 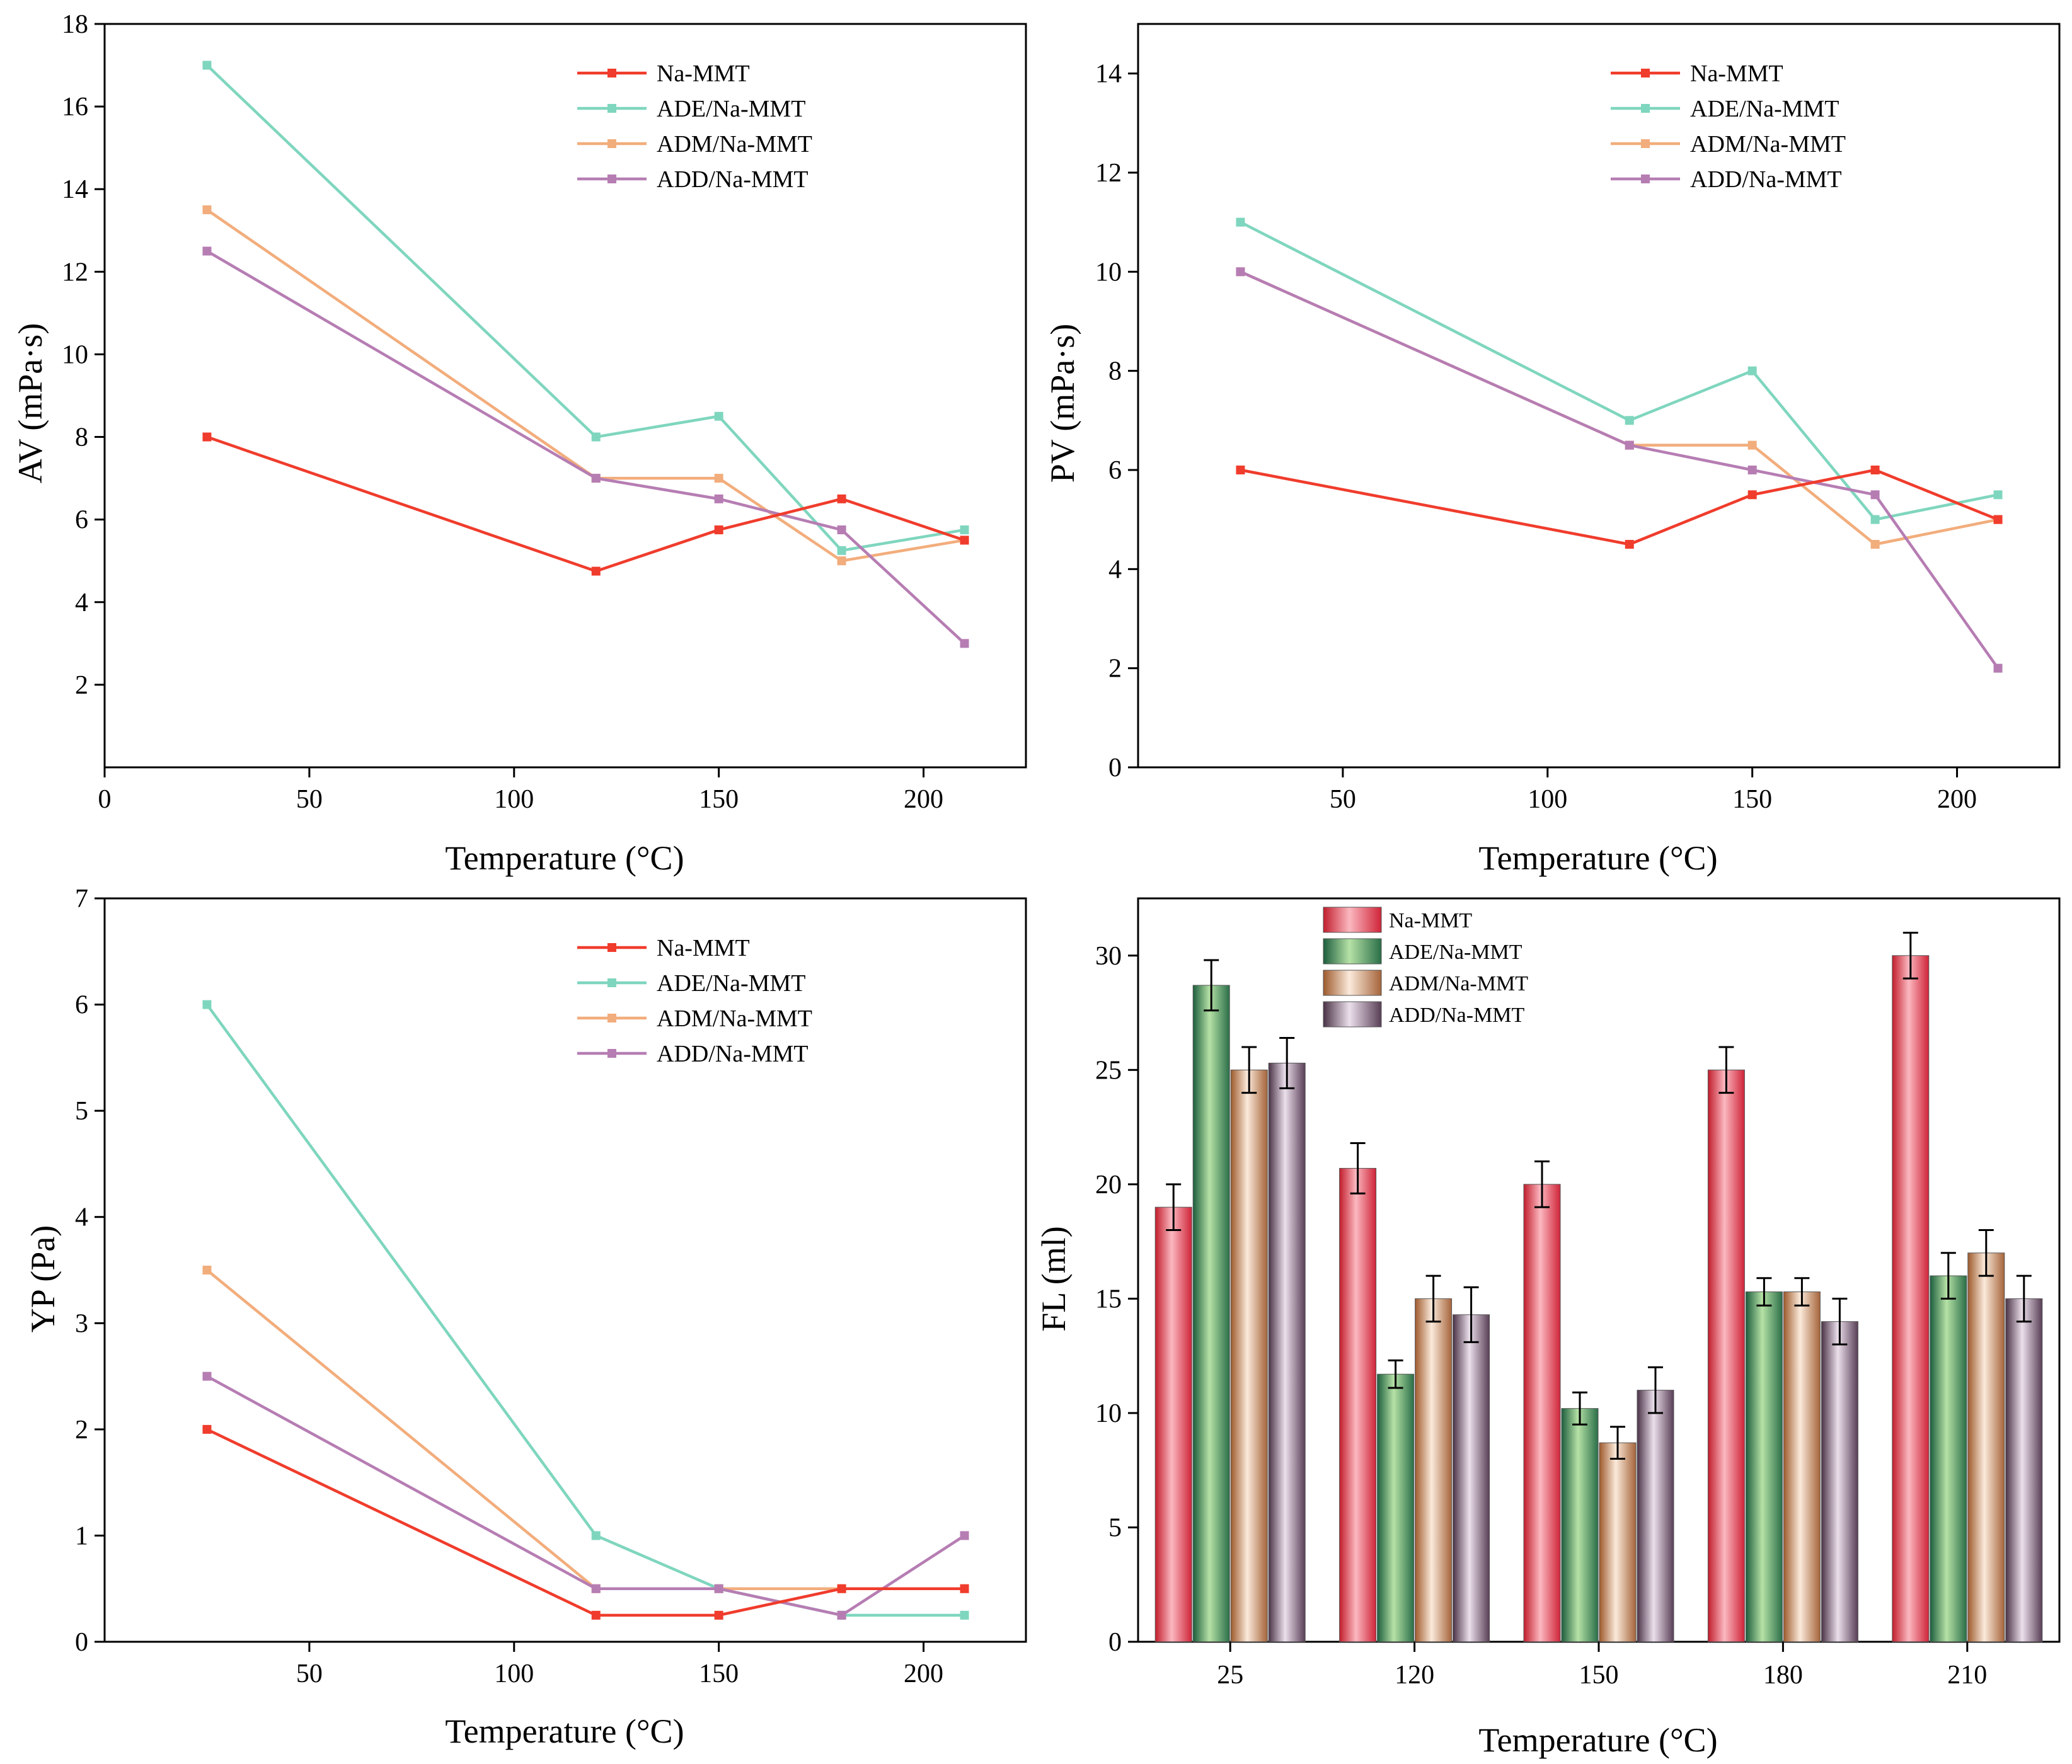 What do you see at coordinates (1414, 1675) in the screenshot?
I see `fl-x-tick-label: 120` at bounding box center [1414, 1675].